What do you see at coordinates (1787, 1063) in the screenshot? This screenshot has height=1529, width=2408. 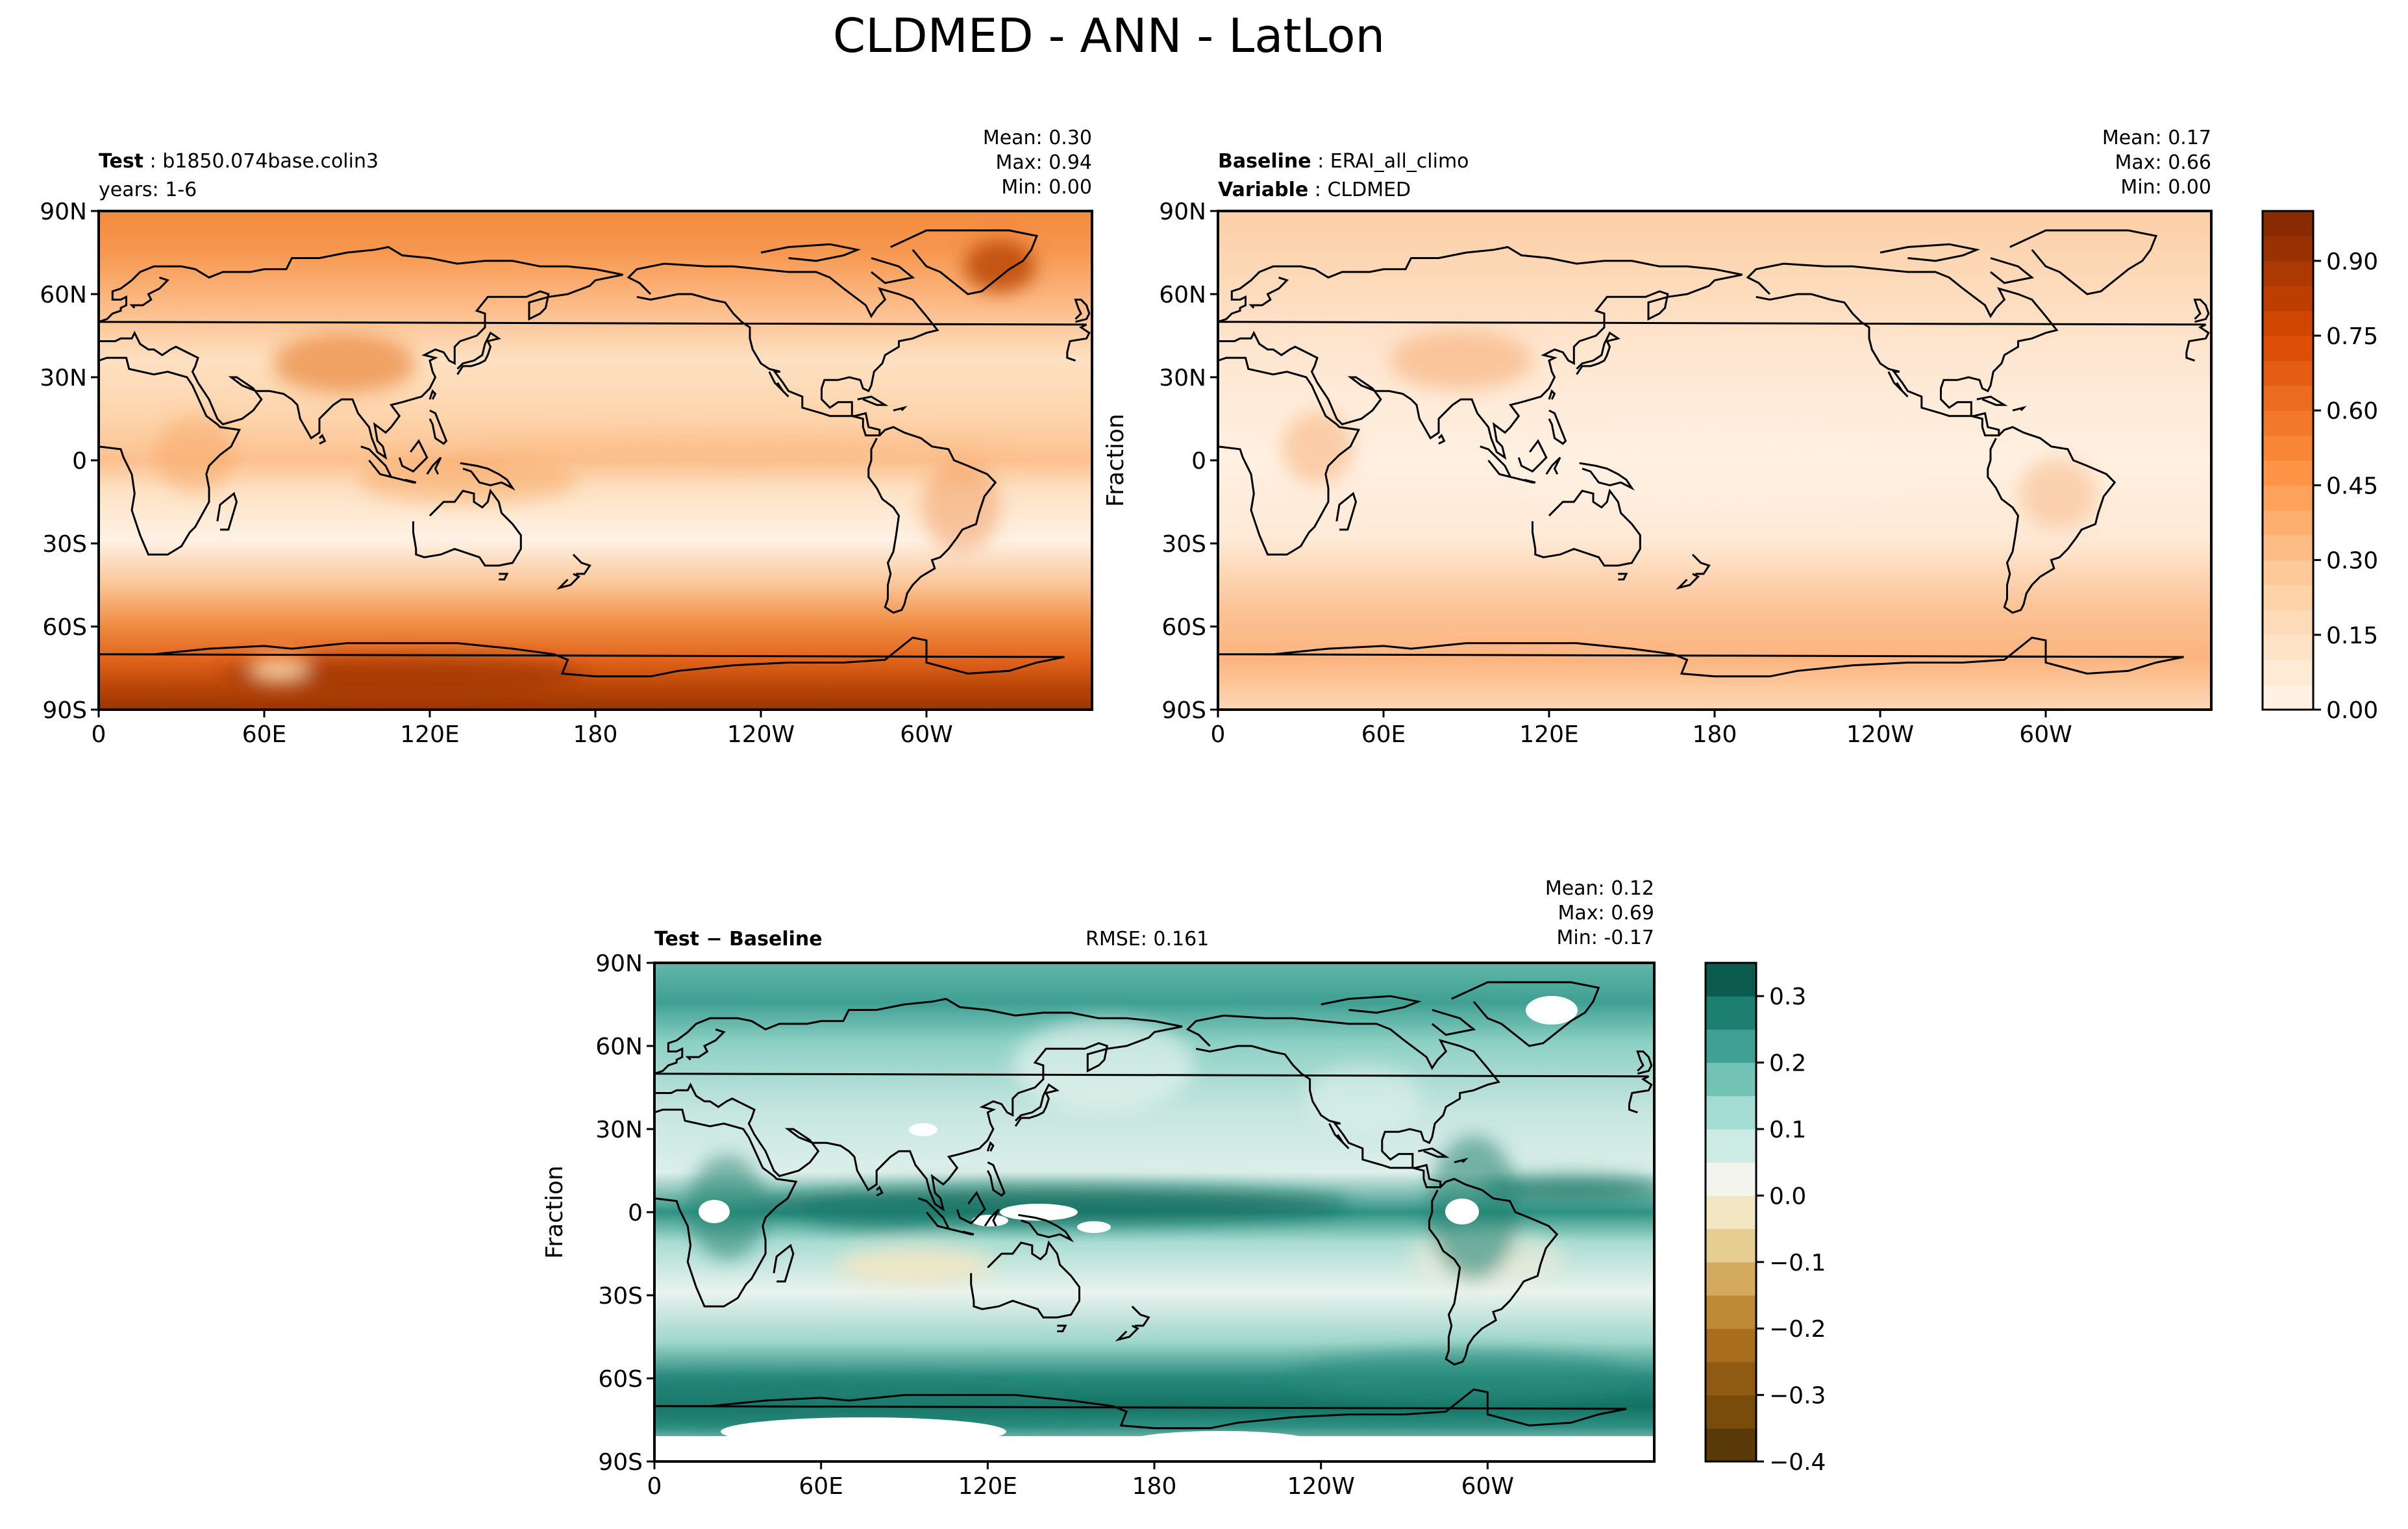 I see `colorbar-diff-tick-label: 0.2` at bounding box center [1787, 1063].